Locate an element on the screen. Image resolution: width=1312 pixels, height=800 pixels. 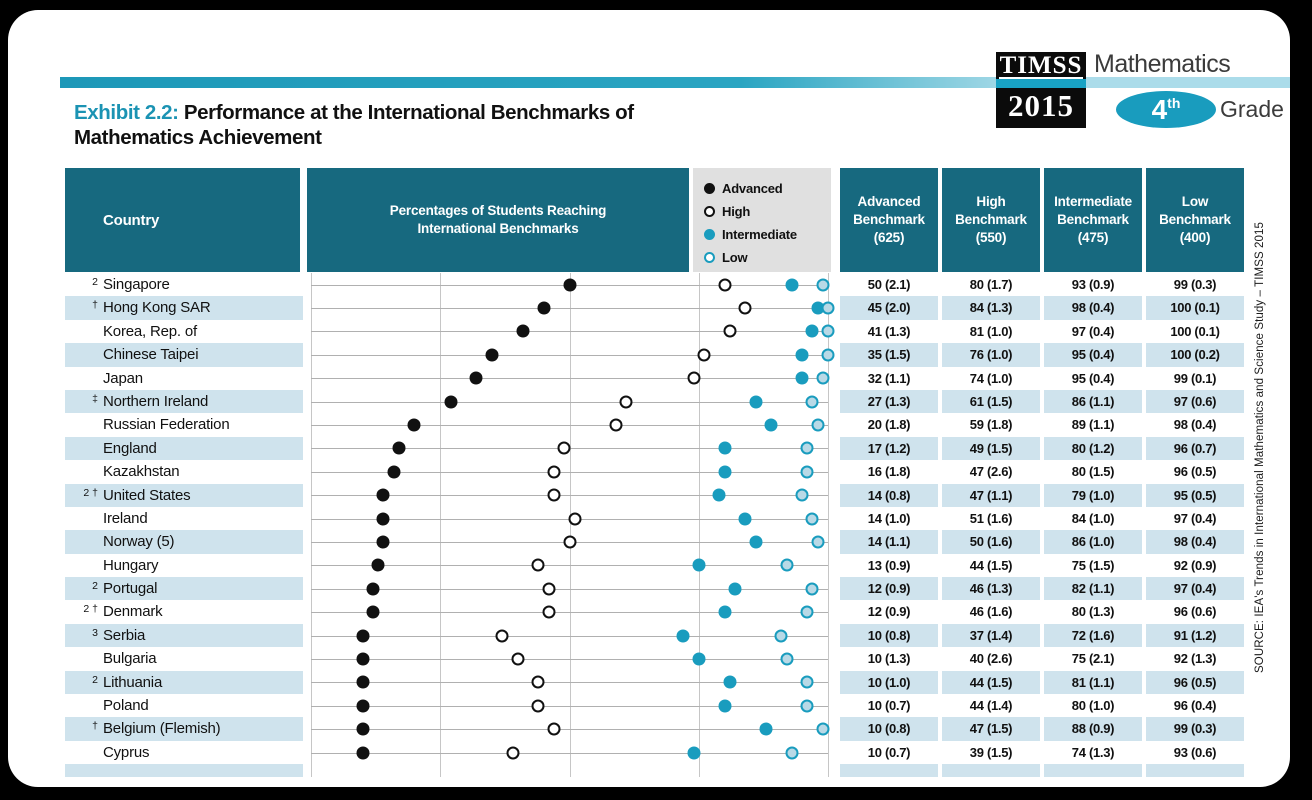
low-benchmark-cell is located at coordinates (1195, 771).